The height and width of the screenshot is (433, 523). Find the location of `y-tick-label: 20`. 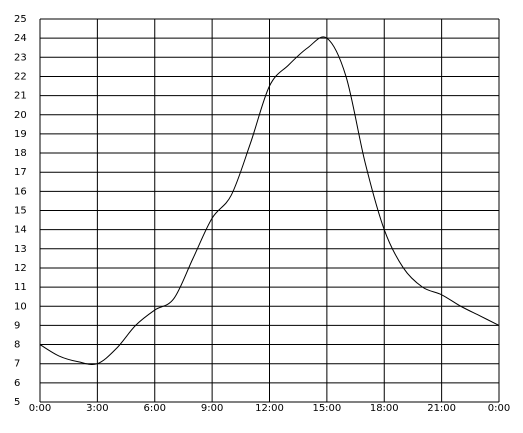

y-tick-label: 20 is located at coordinates (20, 115).